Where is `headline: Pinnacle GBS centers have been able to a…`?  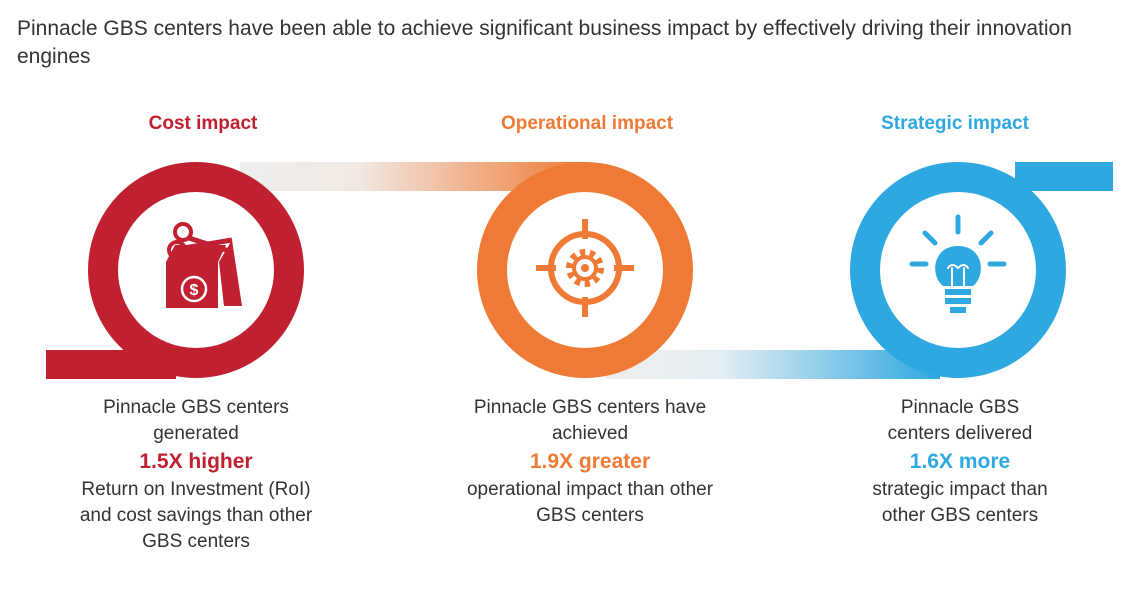
headline: Pinnacle GBS centers have been able to a… is located at coordinates (544, 42).